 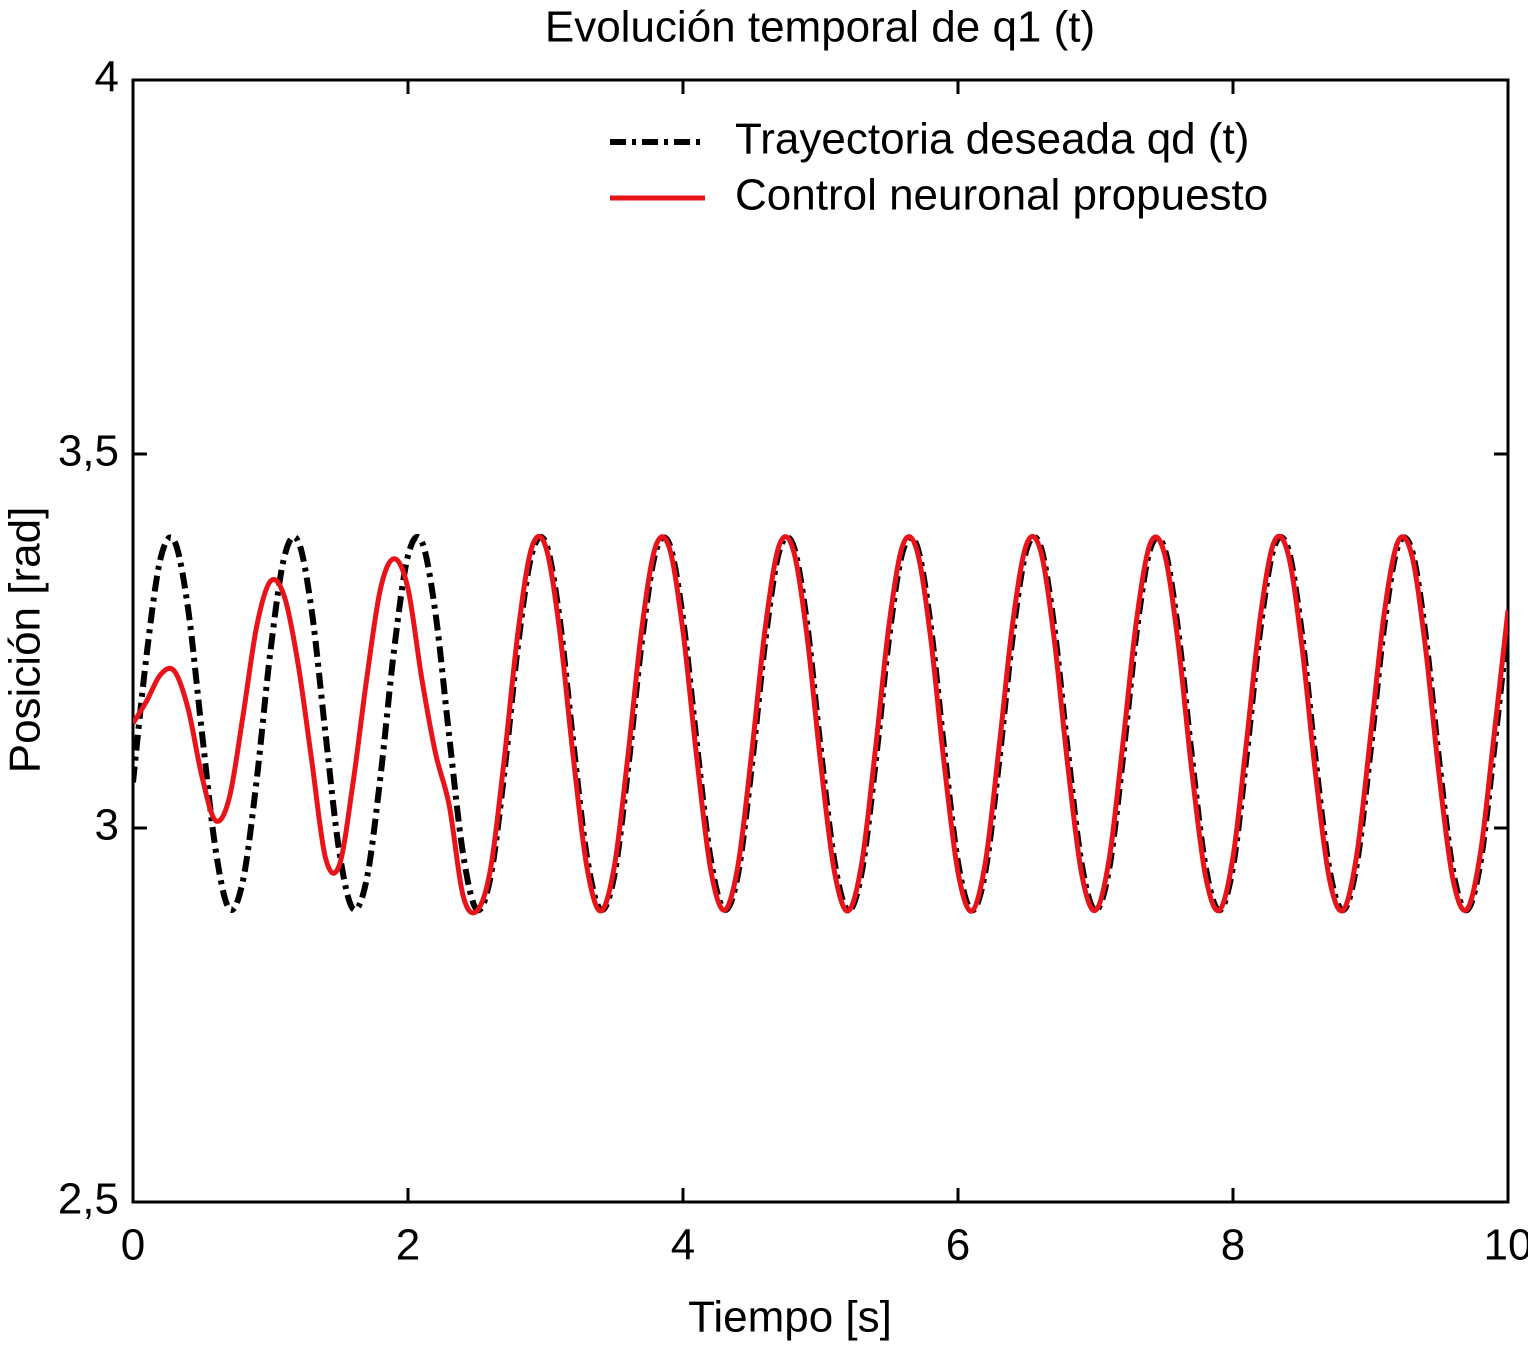 What do you see at coordinates (820, 27) in the screenshot?
I see `chart-title: Evolución temporal de q1 (t)` at bounding box center [820, 27].